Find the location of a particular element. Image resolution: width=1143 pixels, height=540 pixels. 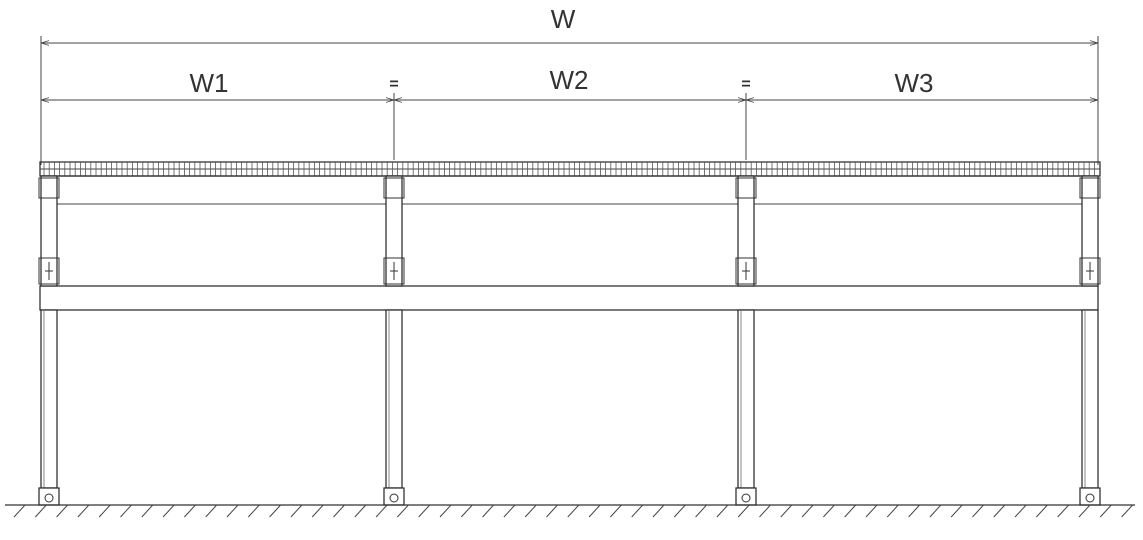

span2-label: W2 is located at coordinates (569, 80).